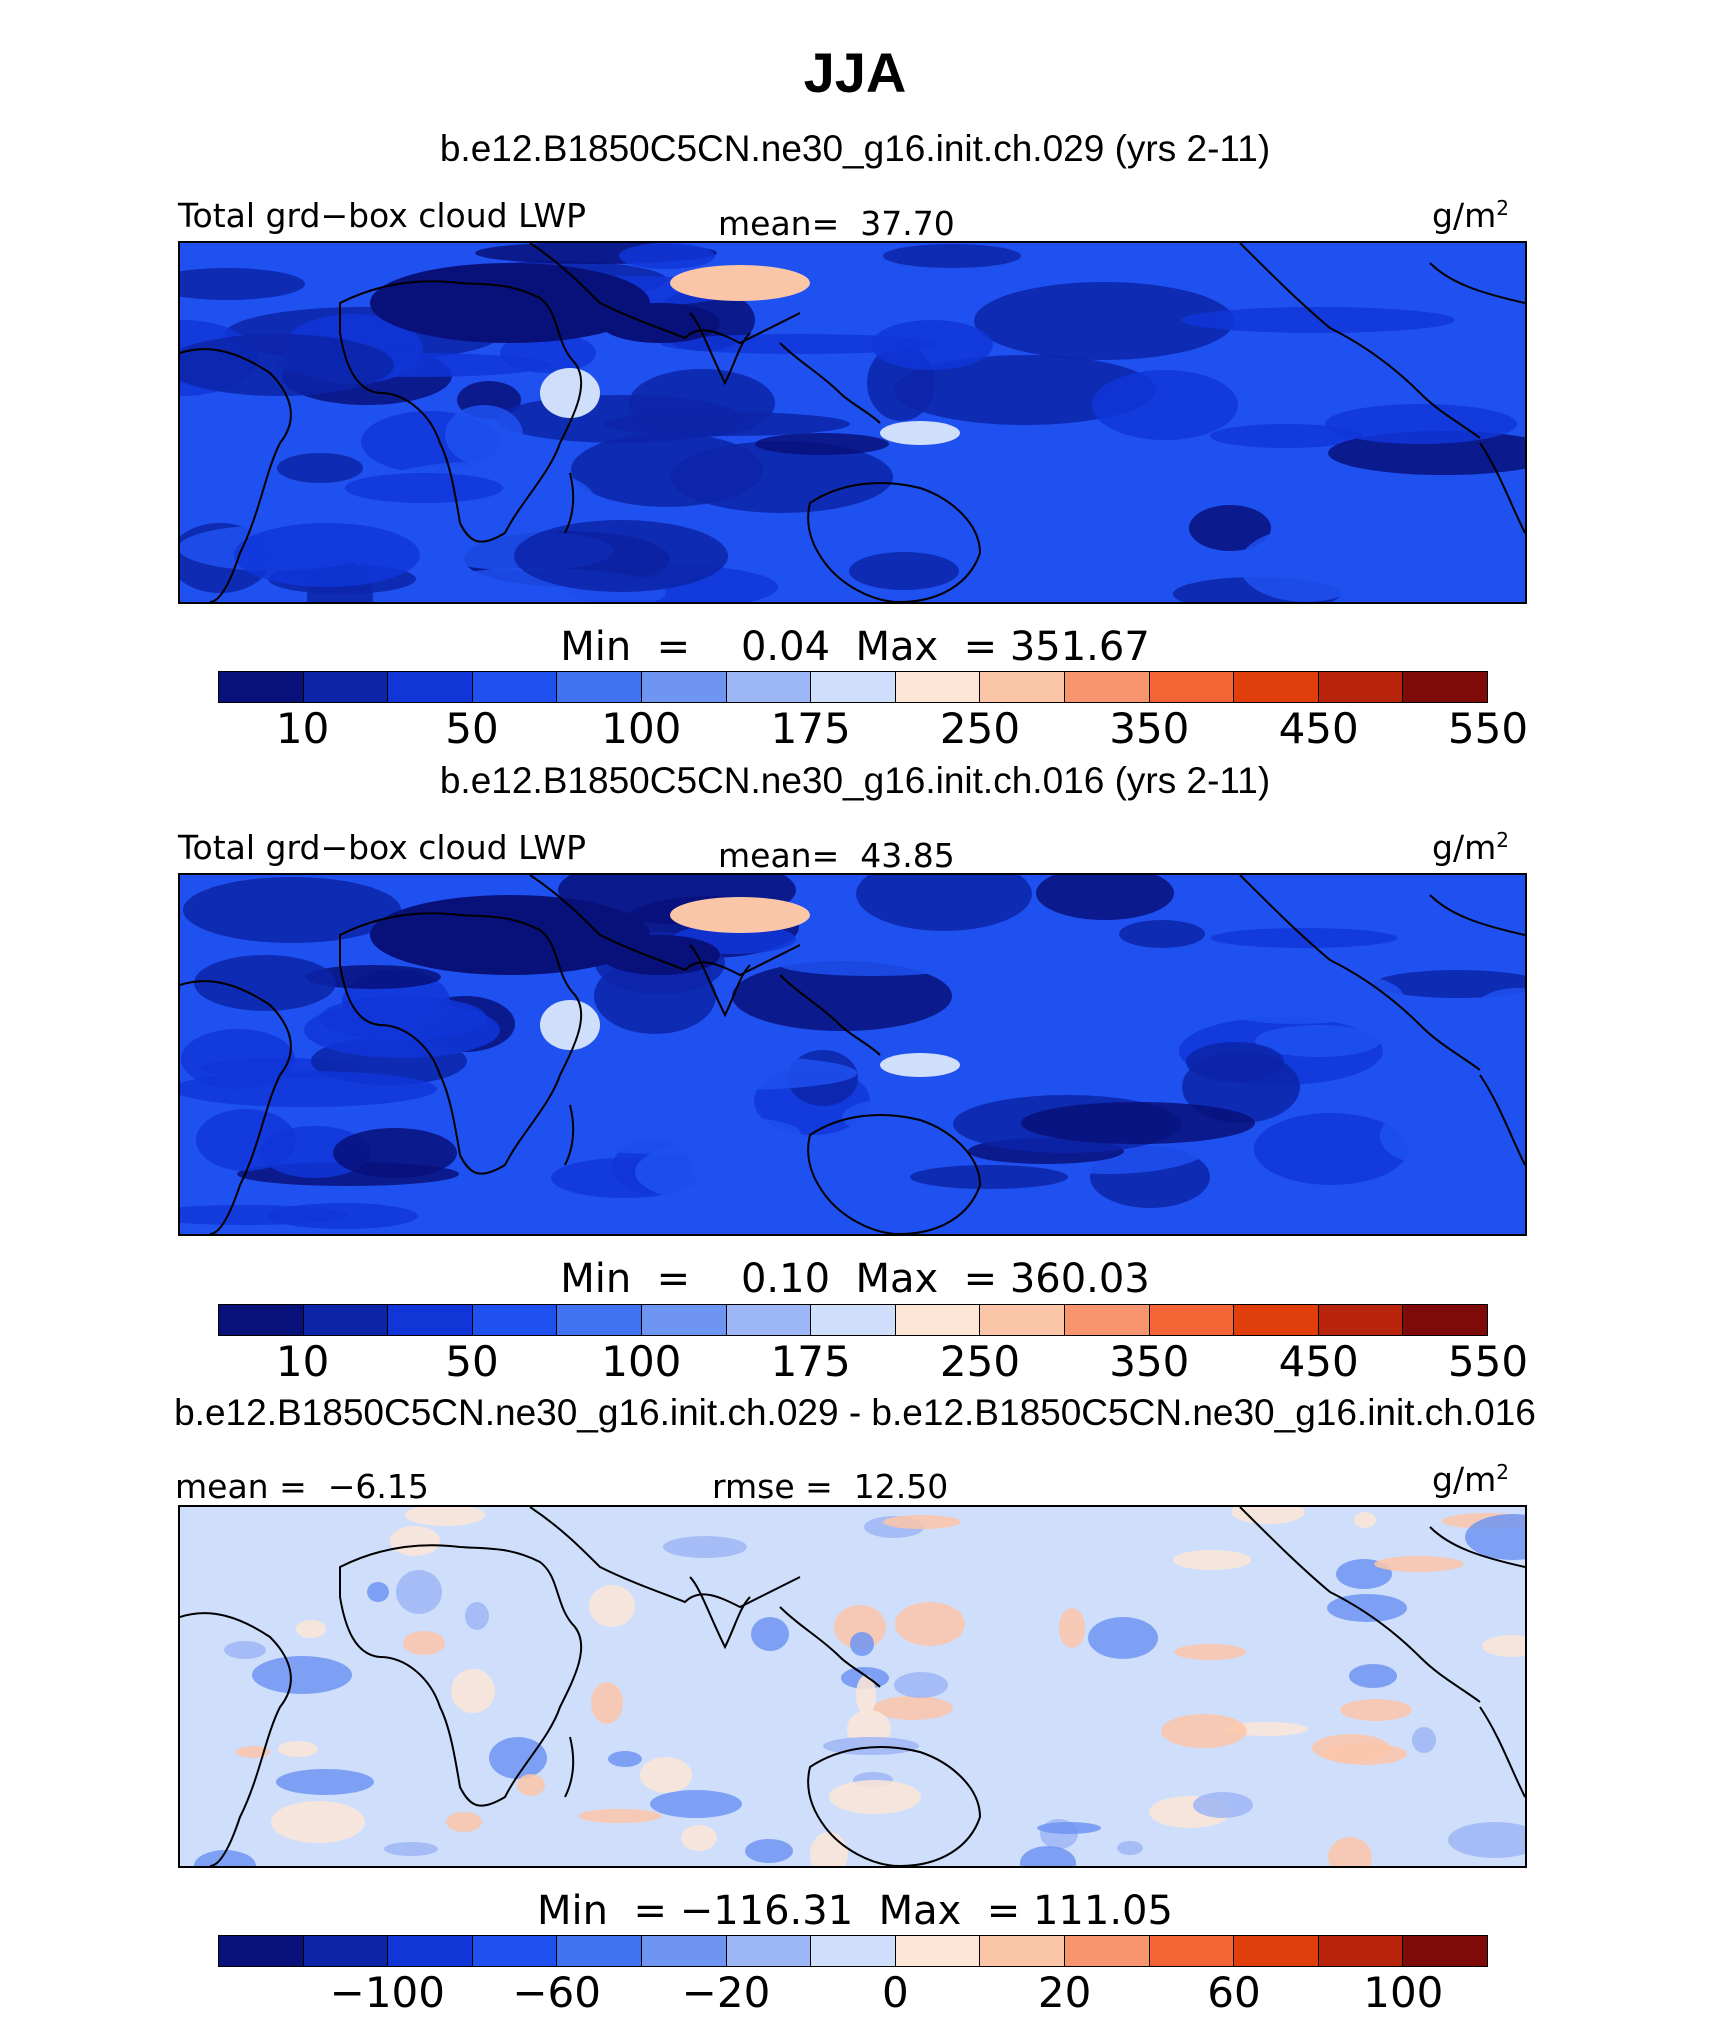 The width and height of the screenshot is (1710, 2036). I want to click on colorbar-tick-label: 0, so click(895, 1992).